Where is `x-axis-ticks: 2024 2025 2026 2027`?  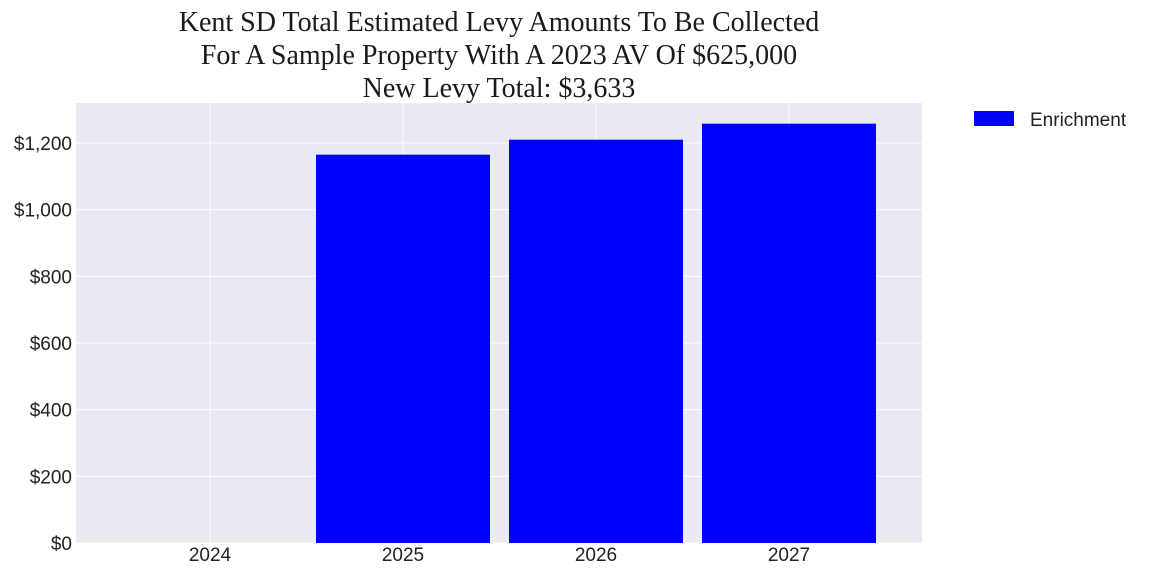 x-axis-ticks: 2024 2025 2026 2027 is located at coordinates (499, 555).